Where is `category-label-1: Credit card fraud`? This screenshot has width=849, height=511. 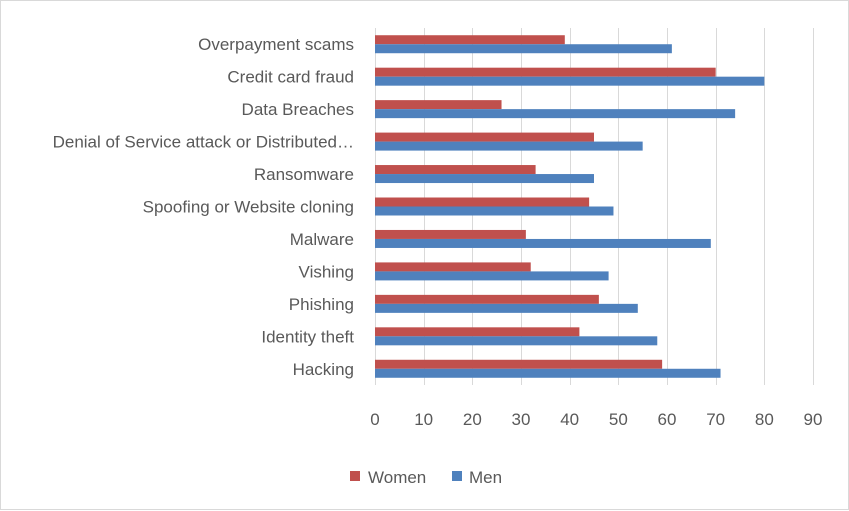 category-label-1: Credit card fraud is located at coordinates (290, 77).